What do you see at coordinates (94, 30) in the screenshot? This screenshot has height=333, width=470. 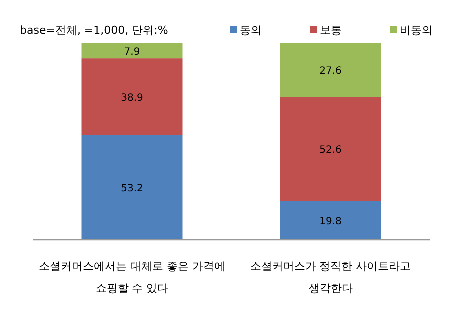 I see `chart-title: base=전체, =1,000, 단위:%` at bounding box center [94, 30].